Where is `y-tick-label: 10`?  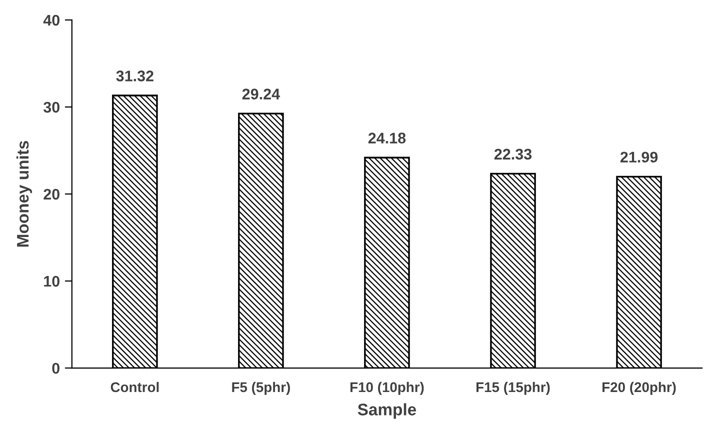 y-tick-label: 10 is located at coordinates (52, 281).